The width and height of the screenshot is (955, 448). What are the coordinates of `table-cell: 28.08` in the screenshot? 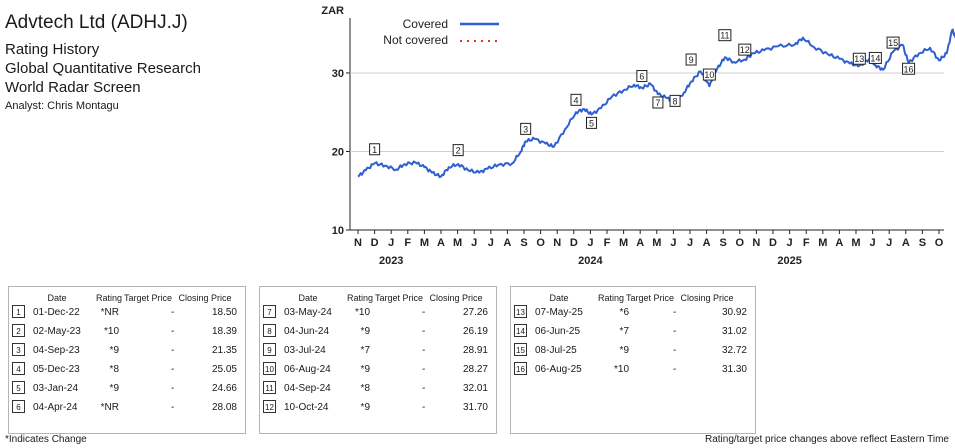 It's located at (224, 407).